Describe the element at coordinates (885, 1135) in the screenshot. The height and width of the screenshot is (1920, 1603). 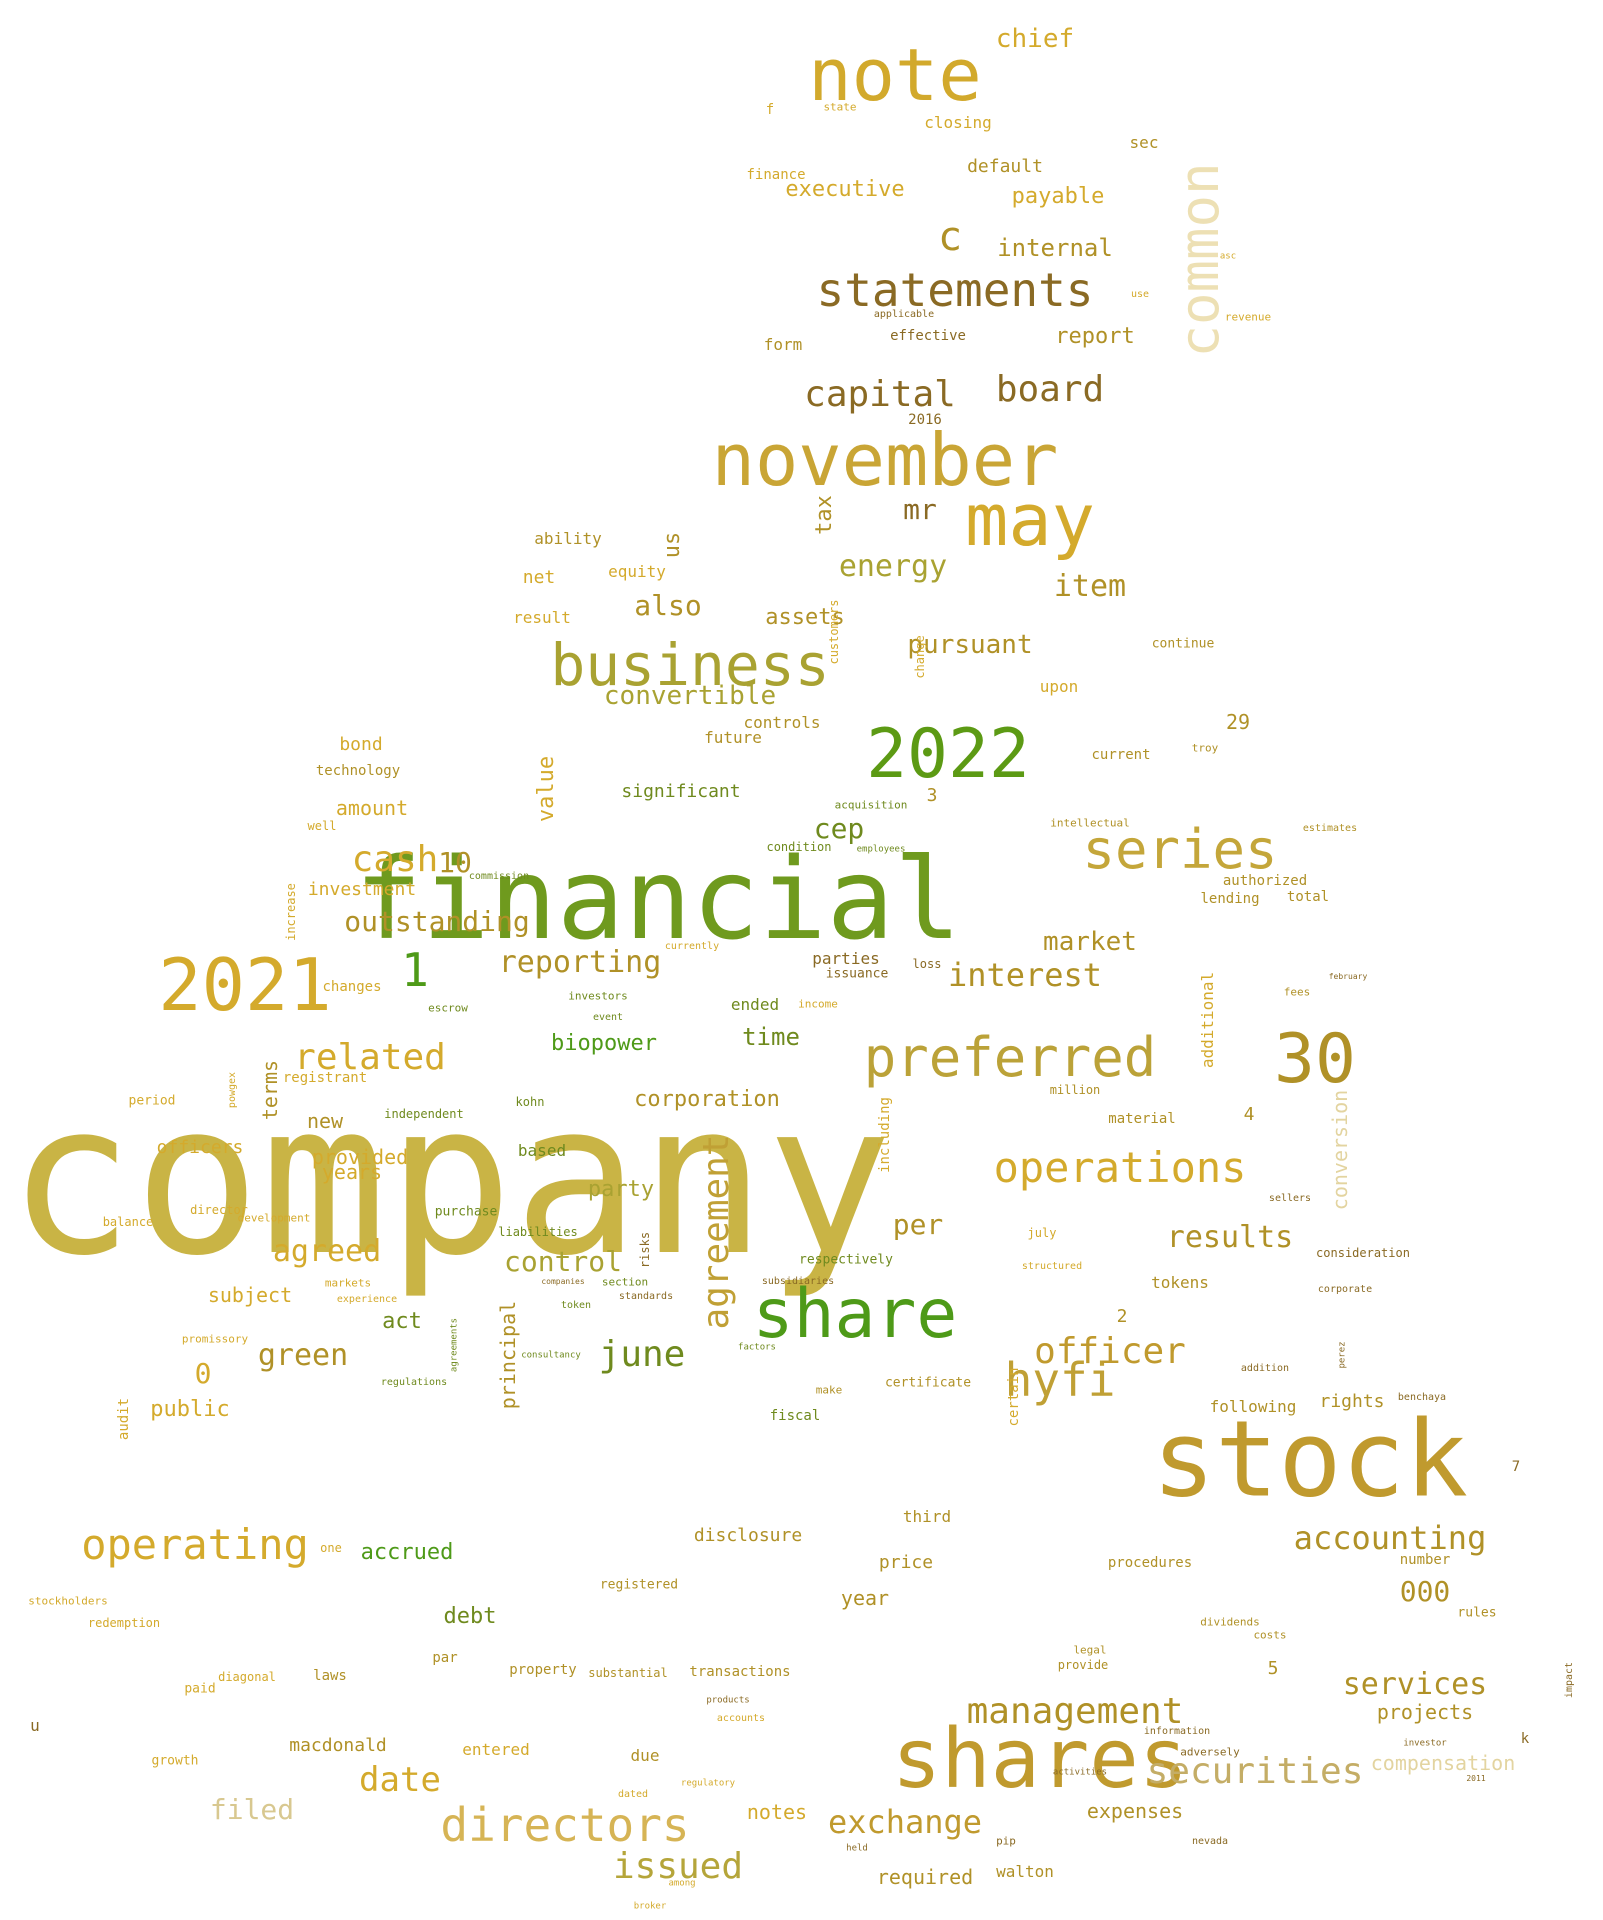
I see `word-including: including` at that location.